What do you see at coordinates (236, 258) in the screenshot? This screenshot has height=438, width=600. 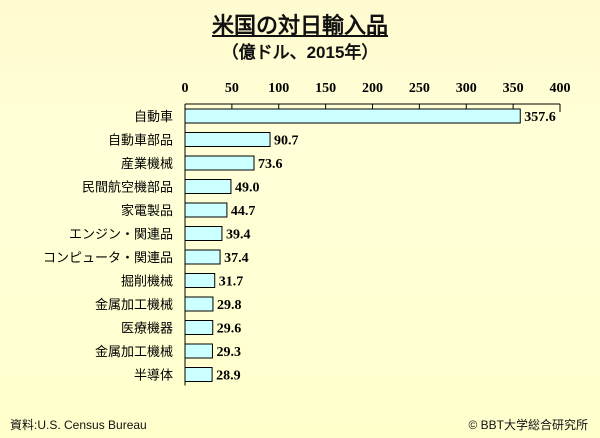 I see `data-label: 37.4` at bounding box center [236, 258].